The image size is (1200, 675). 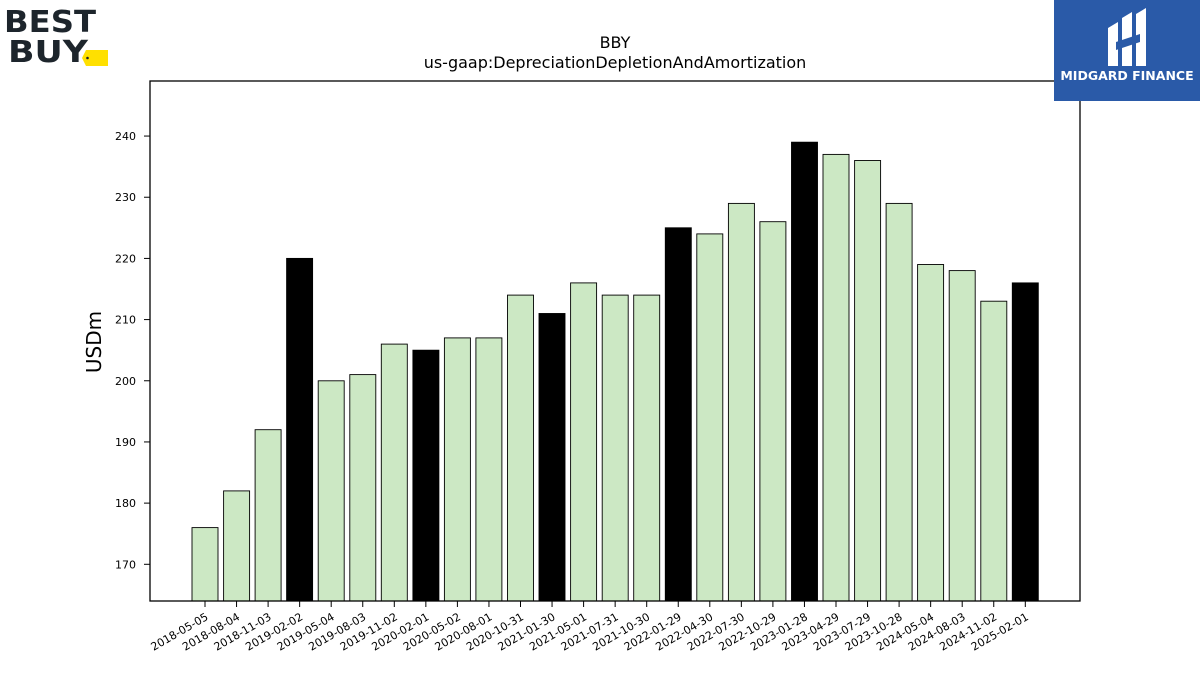 I want to click on midgard-finance-logo: MIDGARD FINANCE, so click(x=1127, y=50).